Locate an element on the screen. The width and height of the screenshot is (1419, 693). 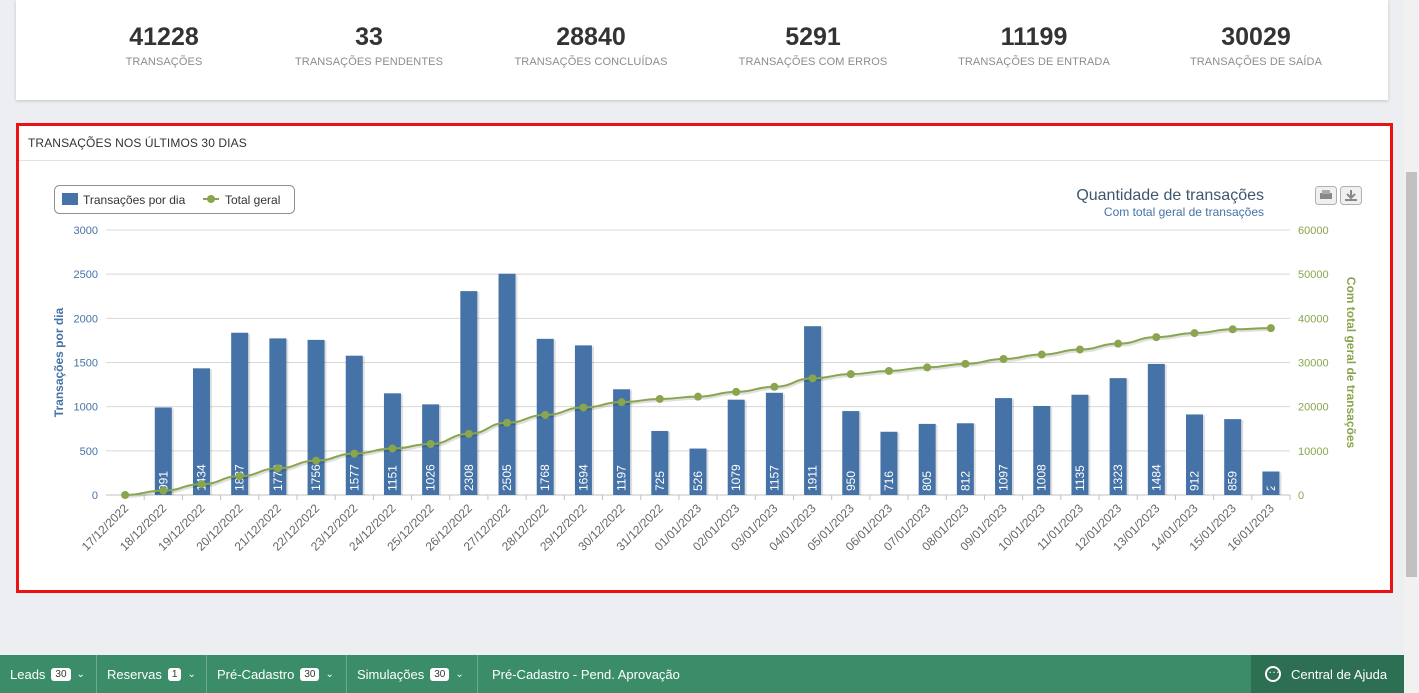
page-scrollbar is located at coordinates (1411, 346).